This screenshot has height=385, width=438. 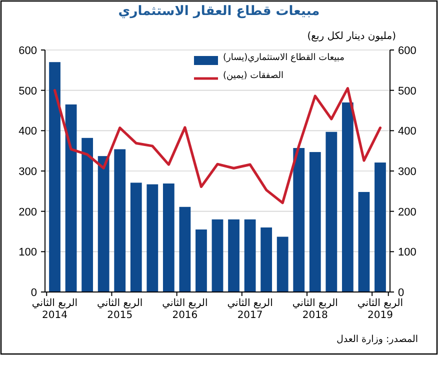 What do you see at coordinates (315, 309) in the screenshot?
I see `x-tick-label: الربع الثاني 2018` at bounding box center [315, 309].